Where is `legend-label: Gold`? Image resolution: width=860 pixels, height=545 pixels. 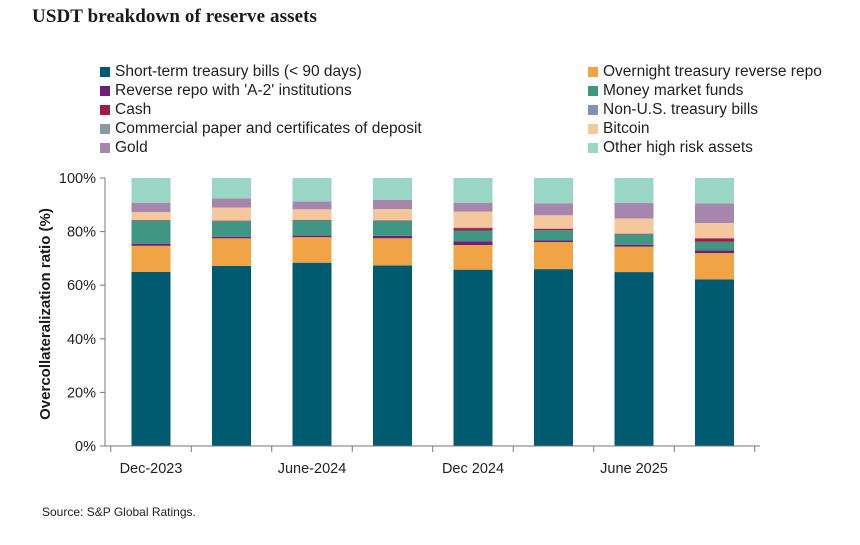 legend-label: Gold is located at coordinates (131, 147).